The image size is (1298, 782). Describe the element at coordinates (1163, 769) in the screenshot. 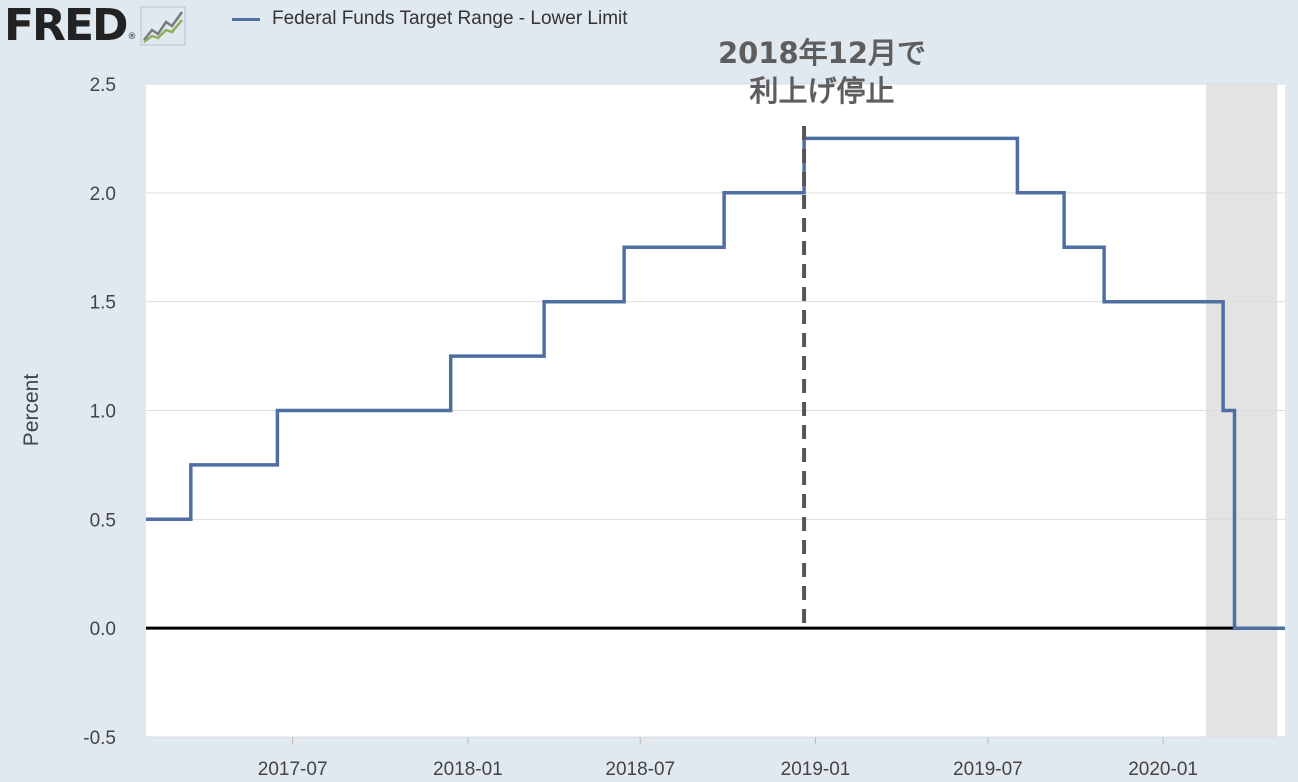

I see `x-tick-label: 2020-01` at that location.